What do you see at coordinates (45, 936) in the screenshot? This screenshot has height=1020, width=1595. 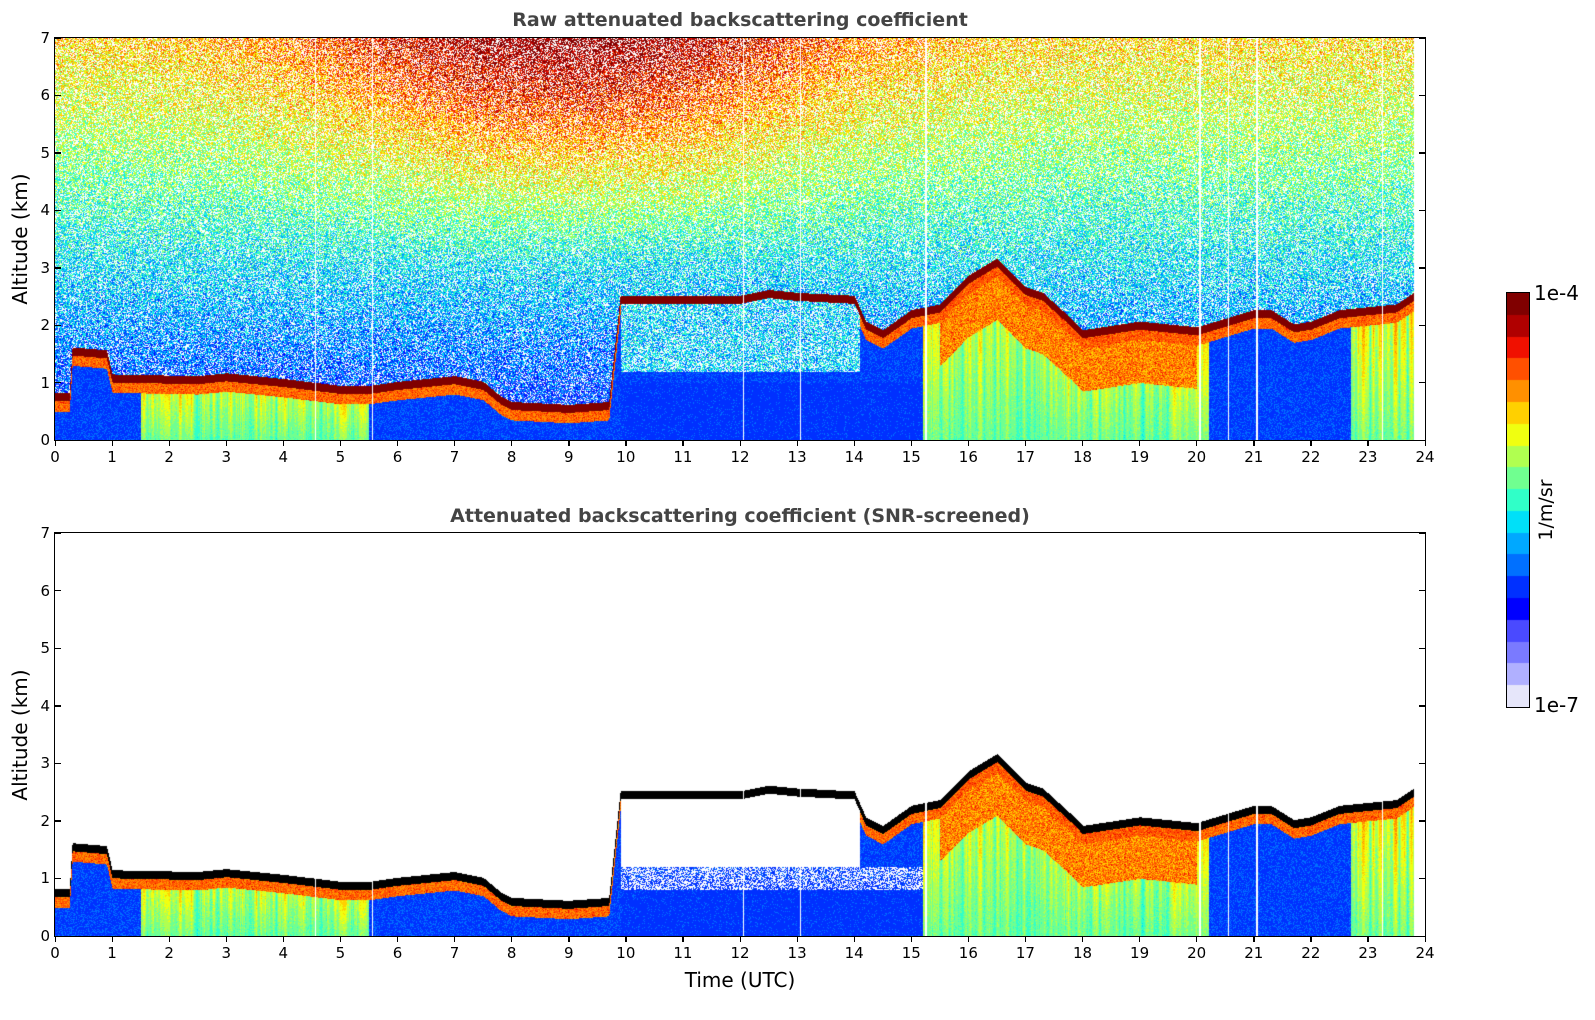 I see `y-tick-label: 0` at bounding box center [45, 936].